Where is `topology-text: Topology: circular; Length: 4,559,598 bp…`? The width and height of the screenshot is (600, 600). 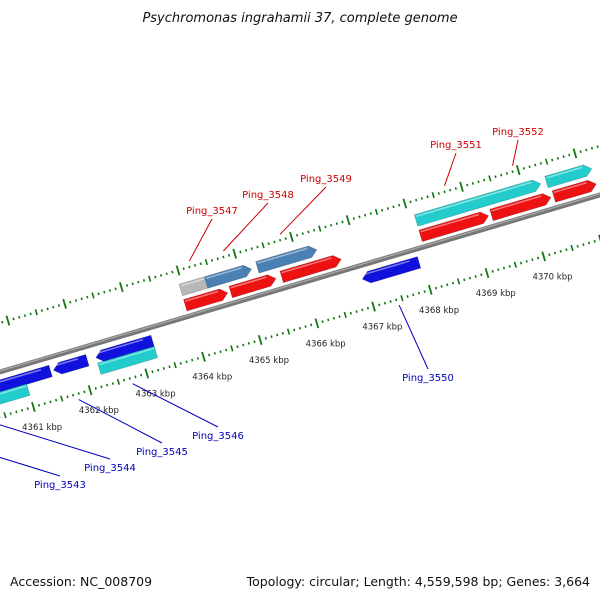 topology-text: Topology: circular; Length: 4,559,598 bp… is located at coordinates (418, 581).